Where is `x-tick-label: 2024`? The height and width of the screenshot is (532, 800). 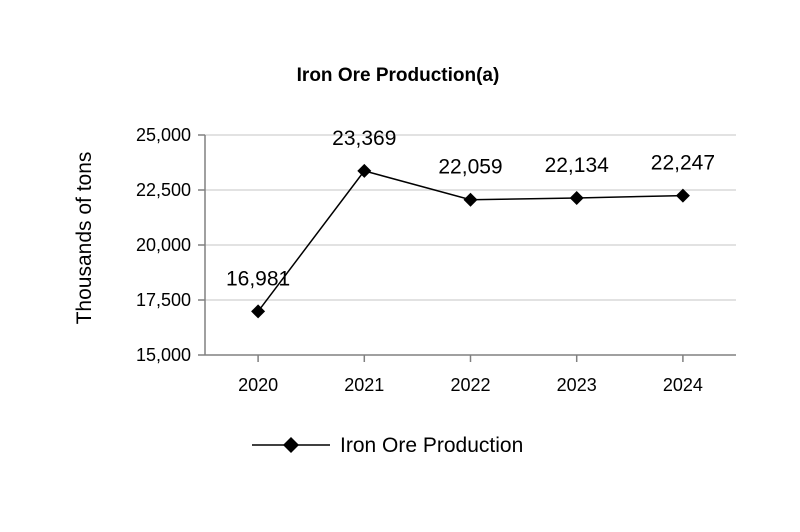 x-tick-label: 2024 is located at coordinates (683, 385).